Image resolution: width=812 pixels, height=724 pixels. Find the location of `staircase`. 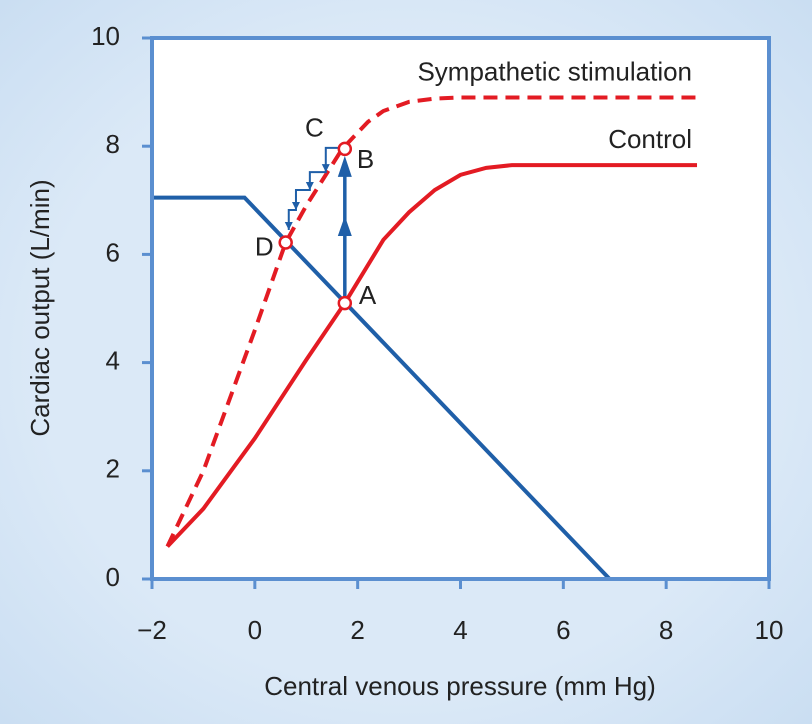

staircase is located at coordinates (315, 188).